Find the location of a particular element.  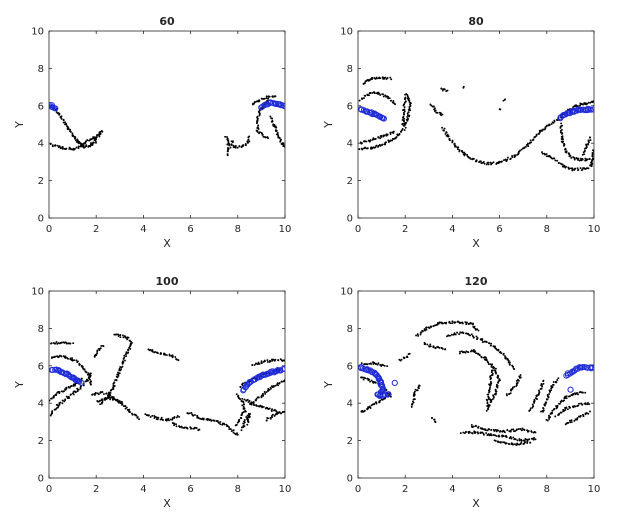

particle-traces is located at coordinates (475, 383).